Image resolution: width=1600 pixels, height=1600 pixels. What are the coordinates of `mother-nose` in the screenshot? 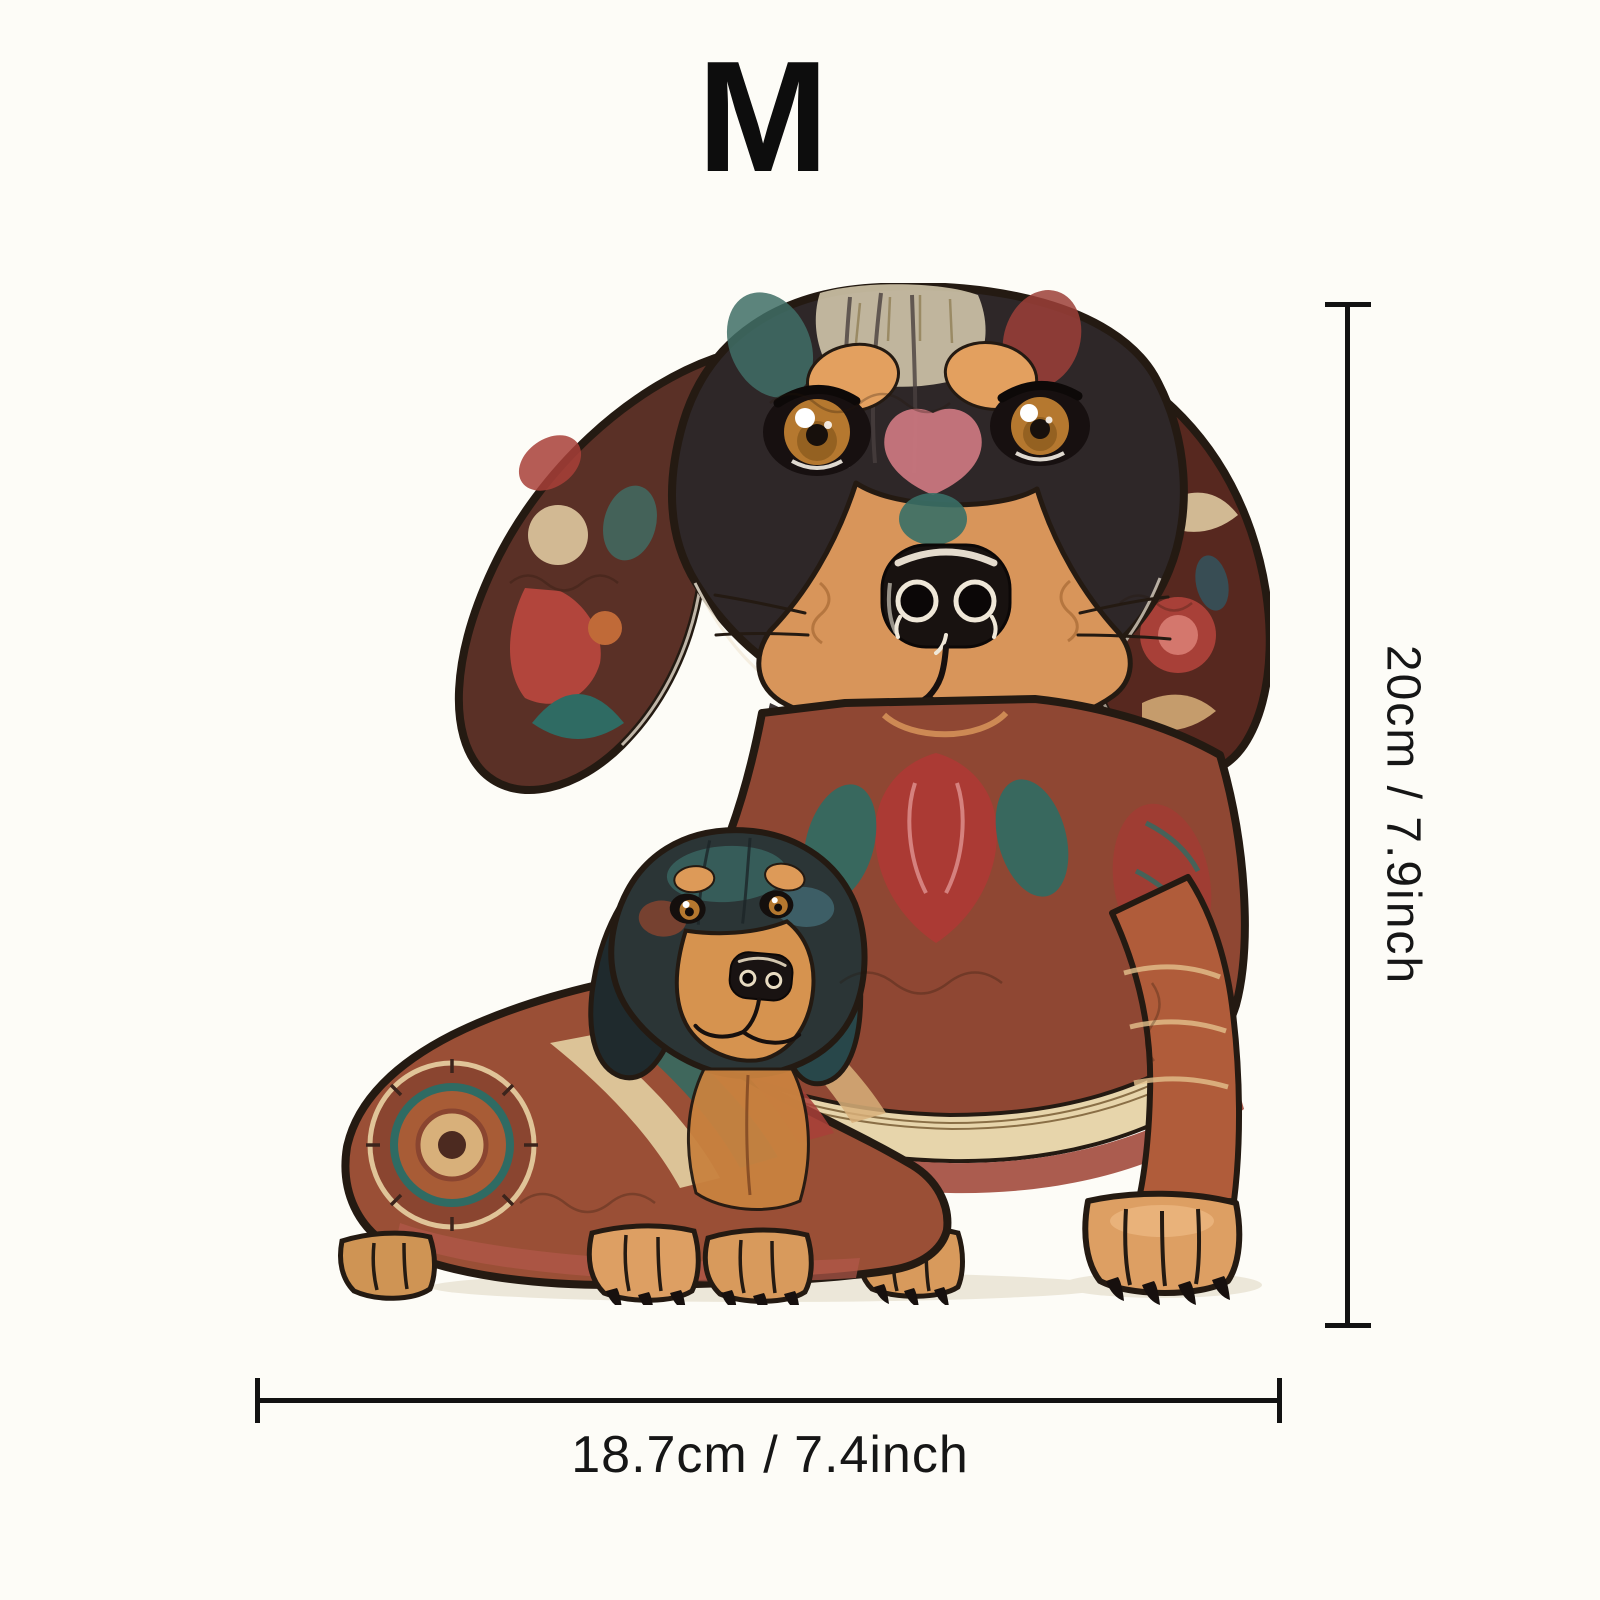 It's located at (946, 599).